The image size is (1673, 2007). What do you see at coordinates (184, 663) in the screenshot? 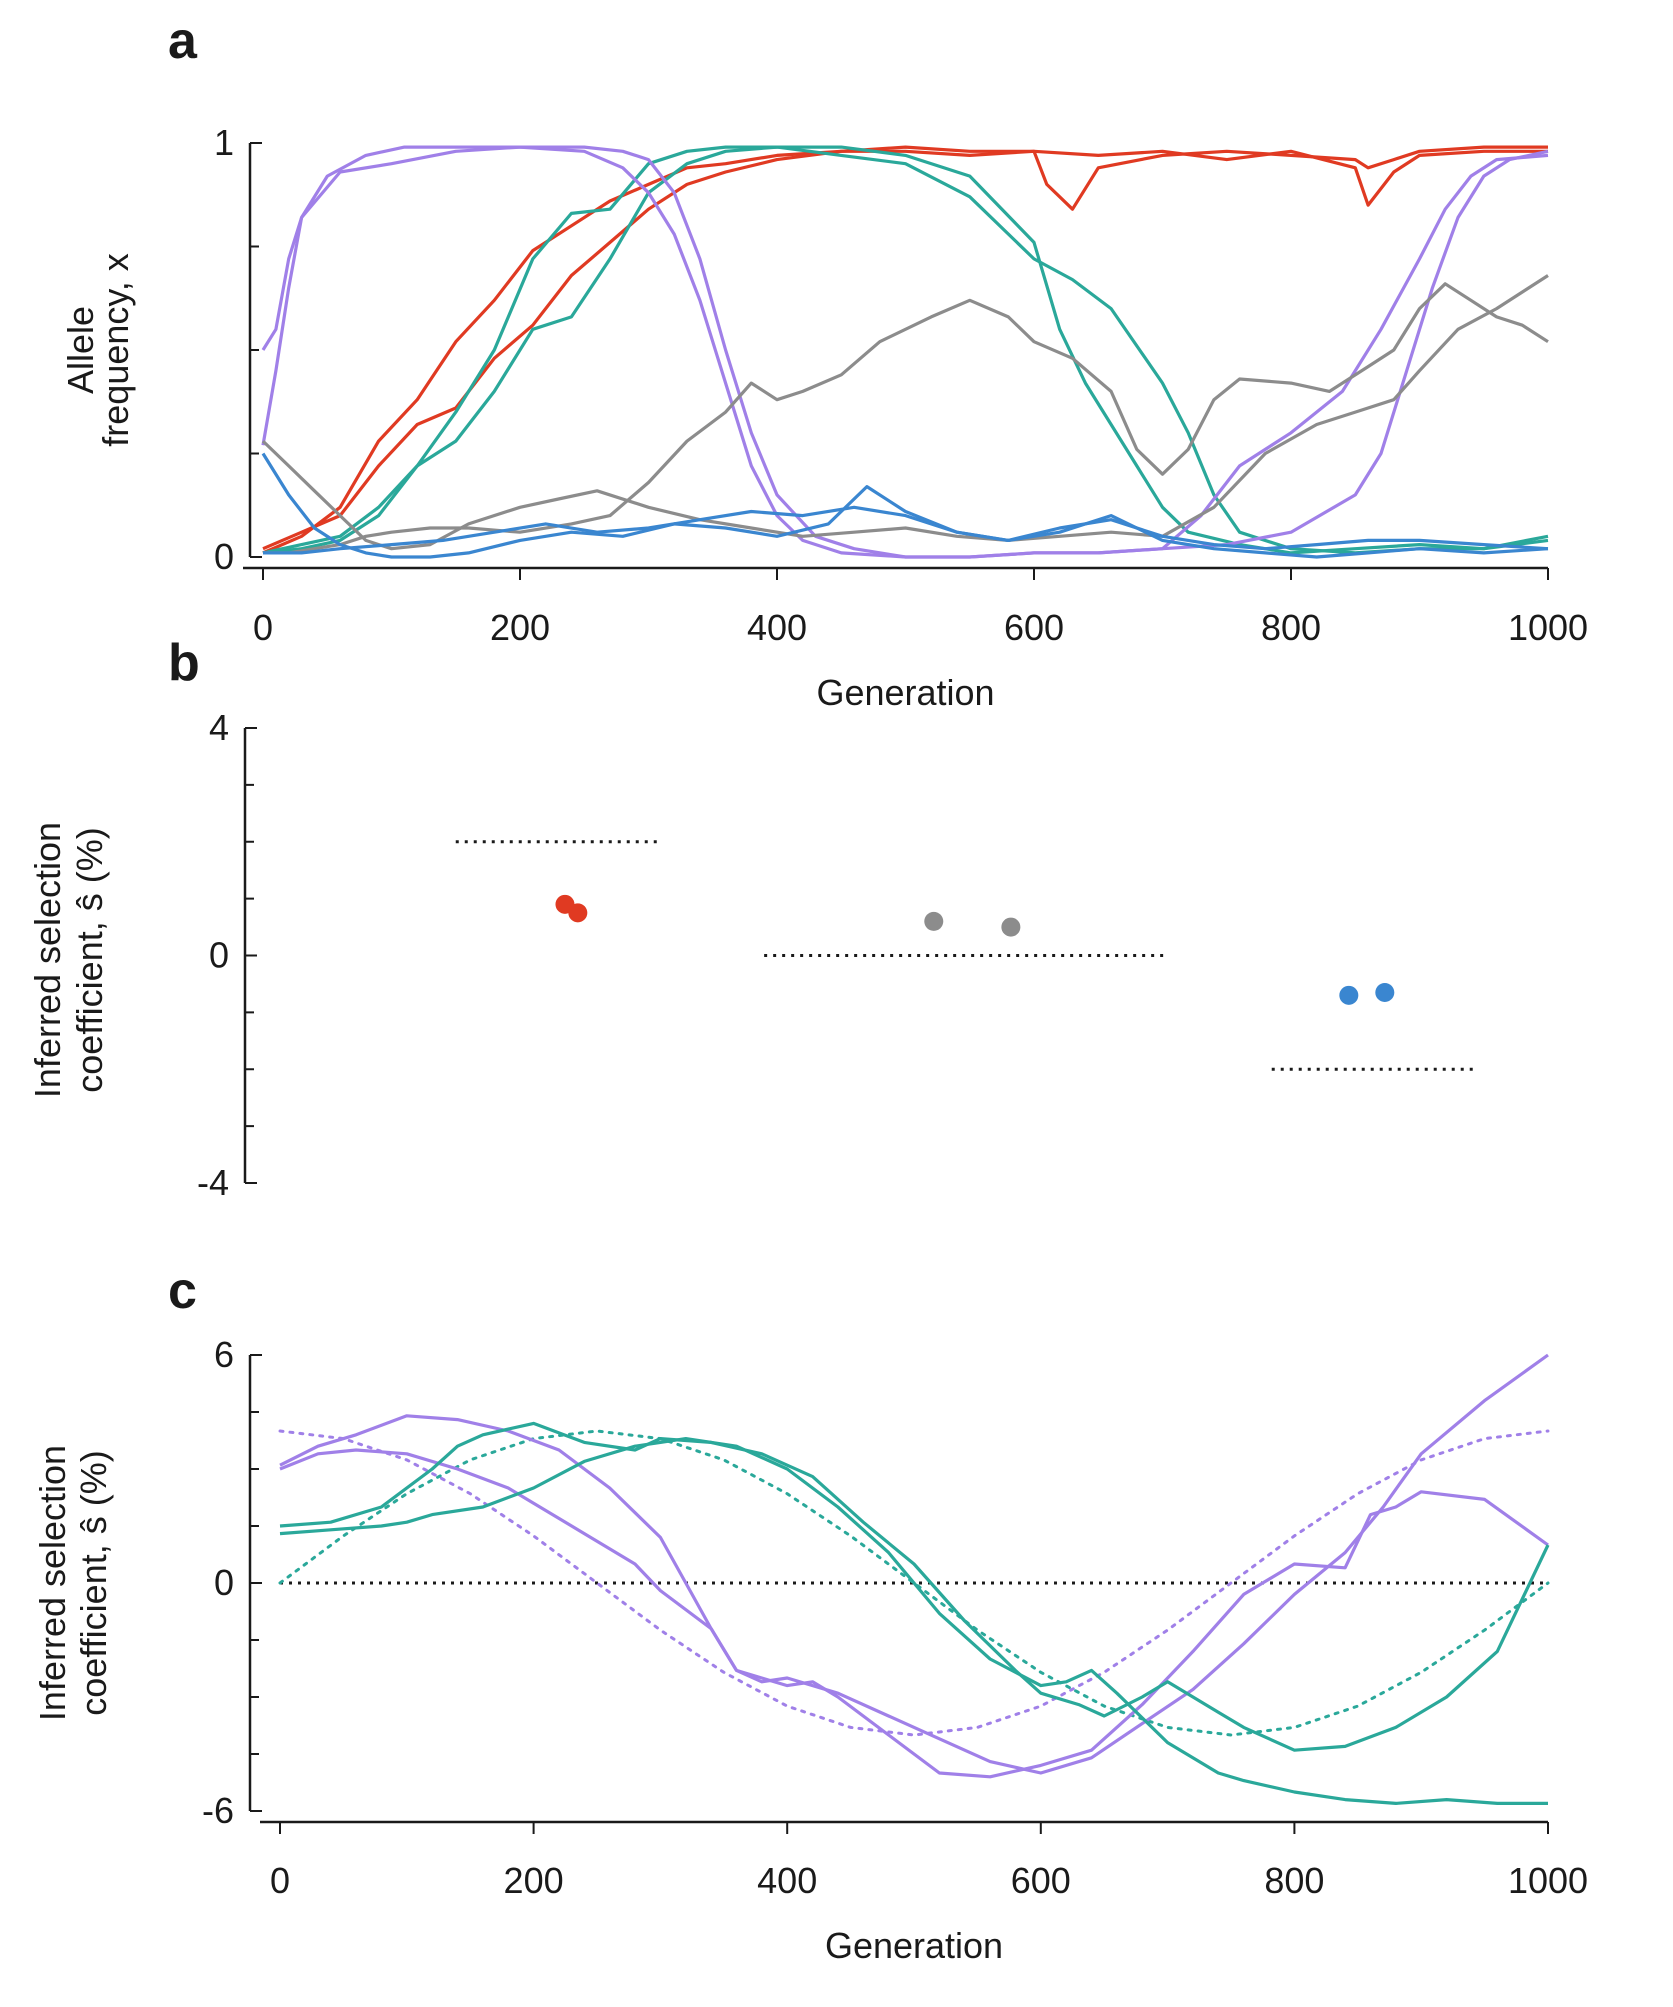
I see `panel-letter-b: b` at bounding box center [184, 663].